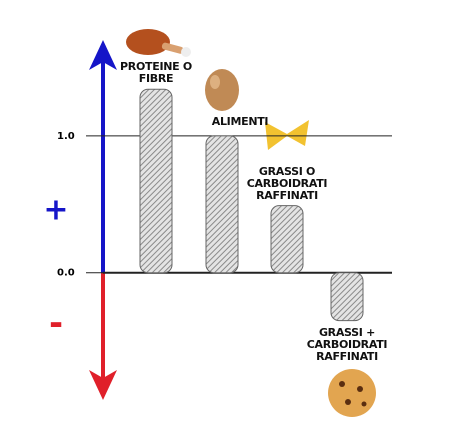 This screenshot has height=432, width=456. Describe the element at coordinates (66, 136) in the screenshot. I see `y-tick-label: 1.0` at that location.